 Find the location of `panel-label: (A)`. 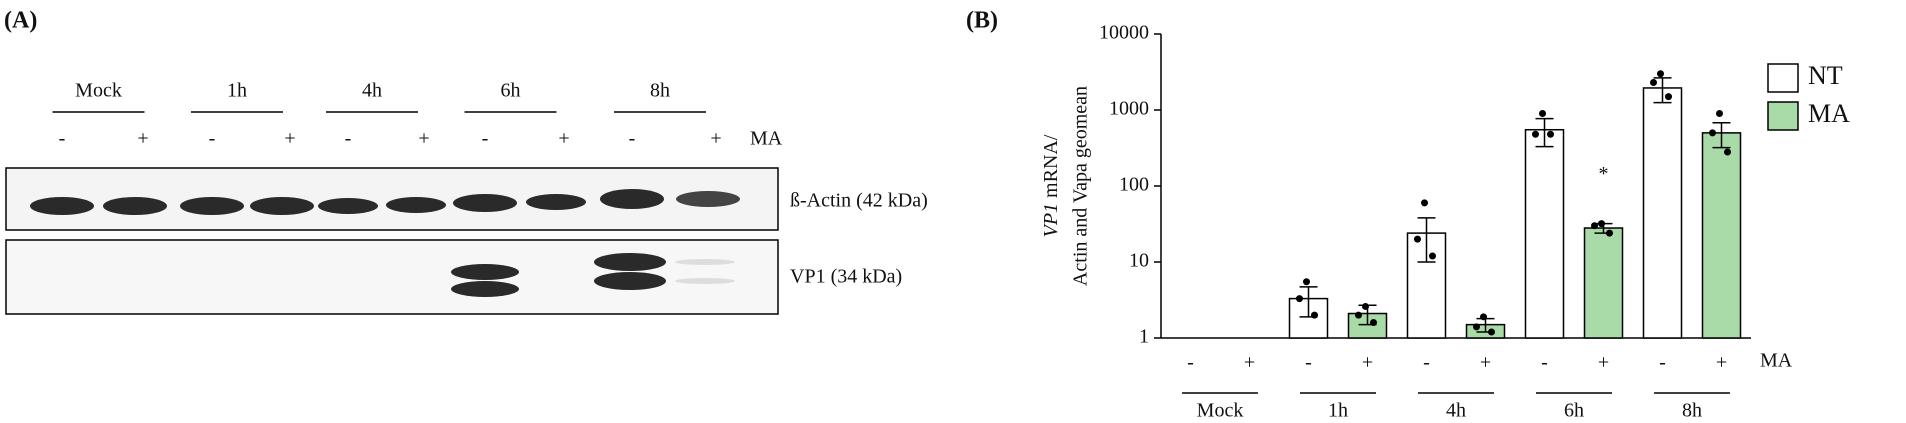

panel-label: (A) is located at coordinates (20, 21).